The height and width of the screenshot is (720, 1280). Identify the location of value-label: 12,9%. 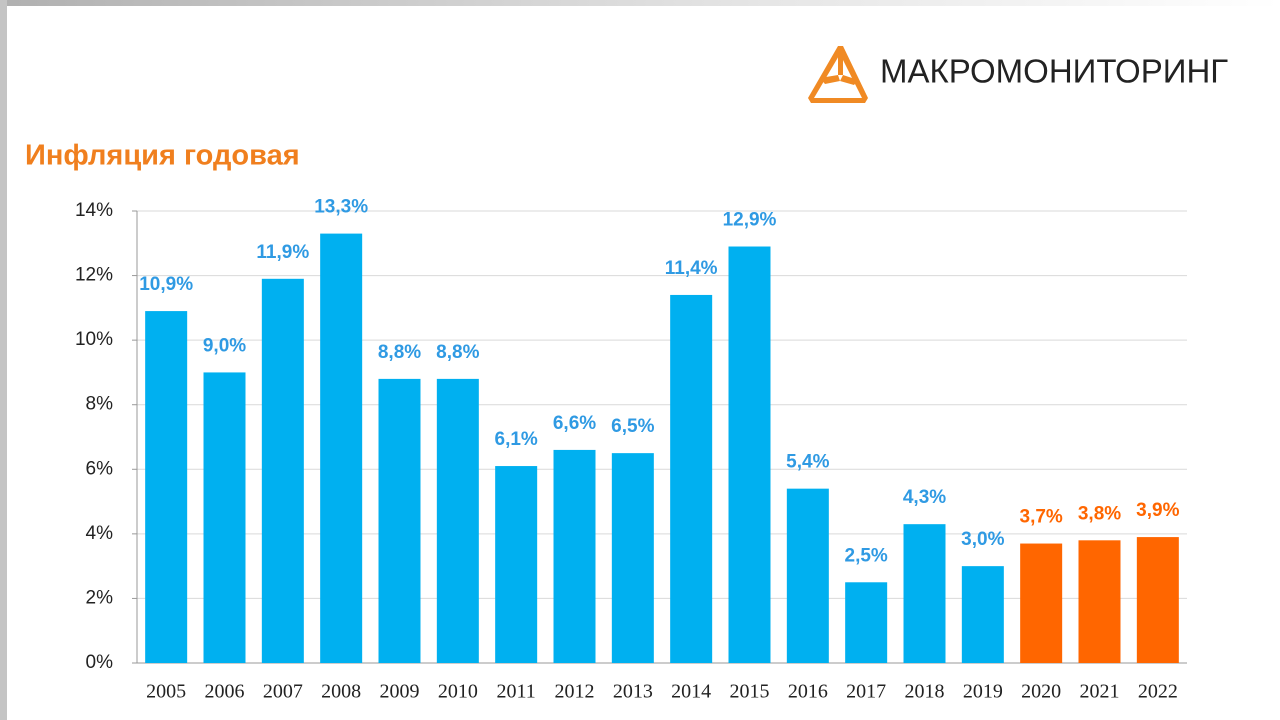
(750, 220).